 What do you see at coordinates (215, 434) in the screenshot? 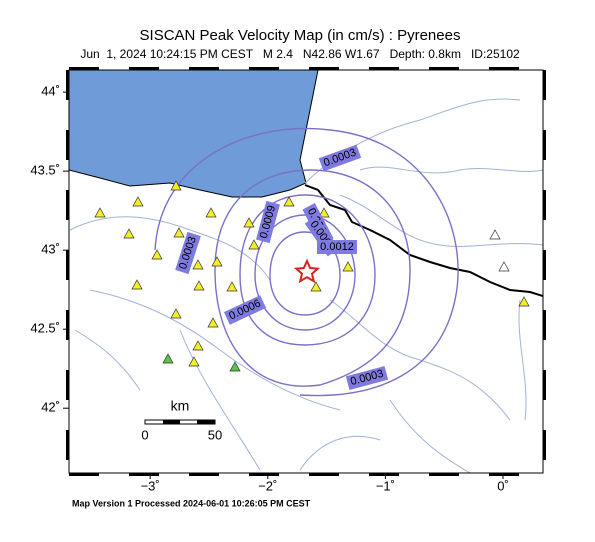
I see `scale-end: 50` at bounding box center [215, 434].